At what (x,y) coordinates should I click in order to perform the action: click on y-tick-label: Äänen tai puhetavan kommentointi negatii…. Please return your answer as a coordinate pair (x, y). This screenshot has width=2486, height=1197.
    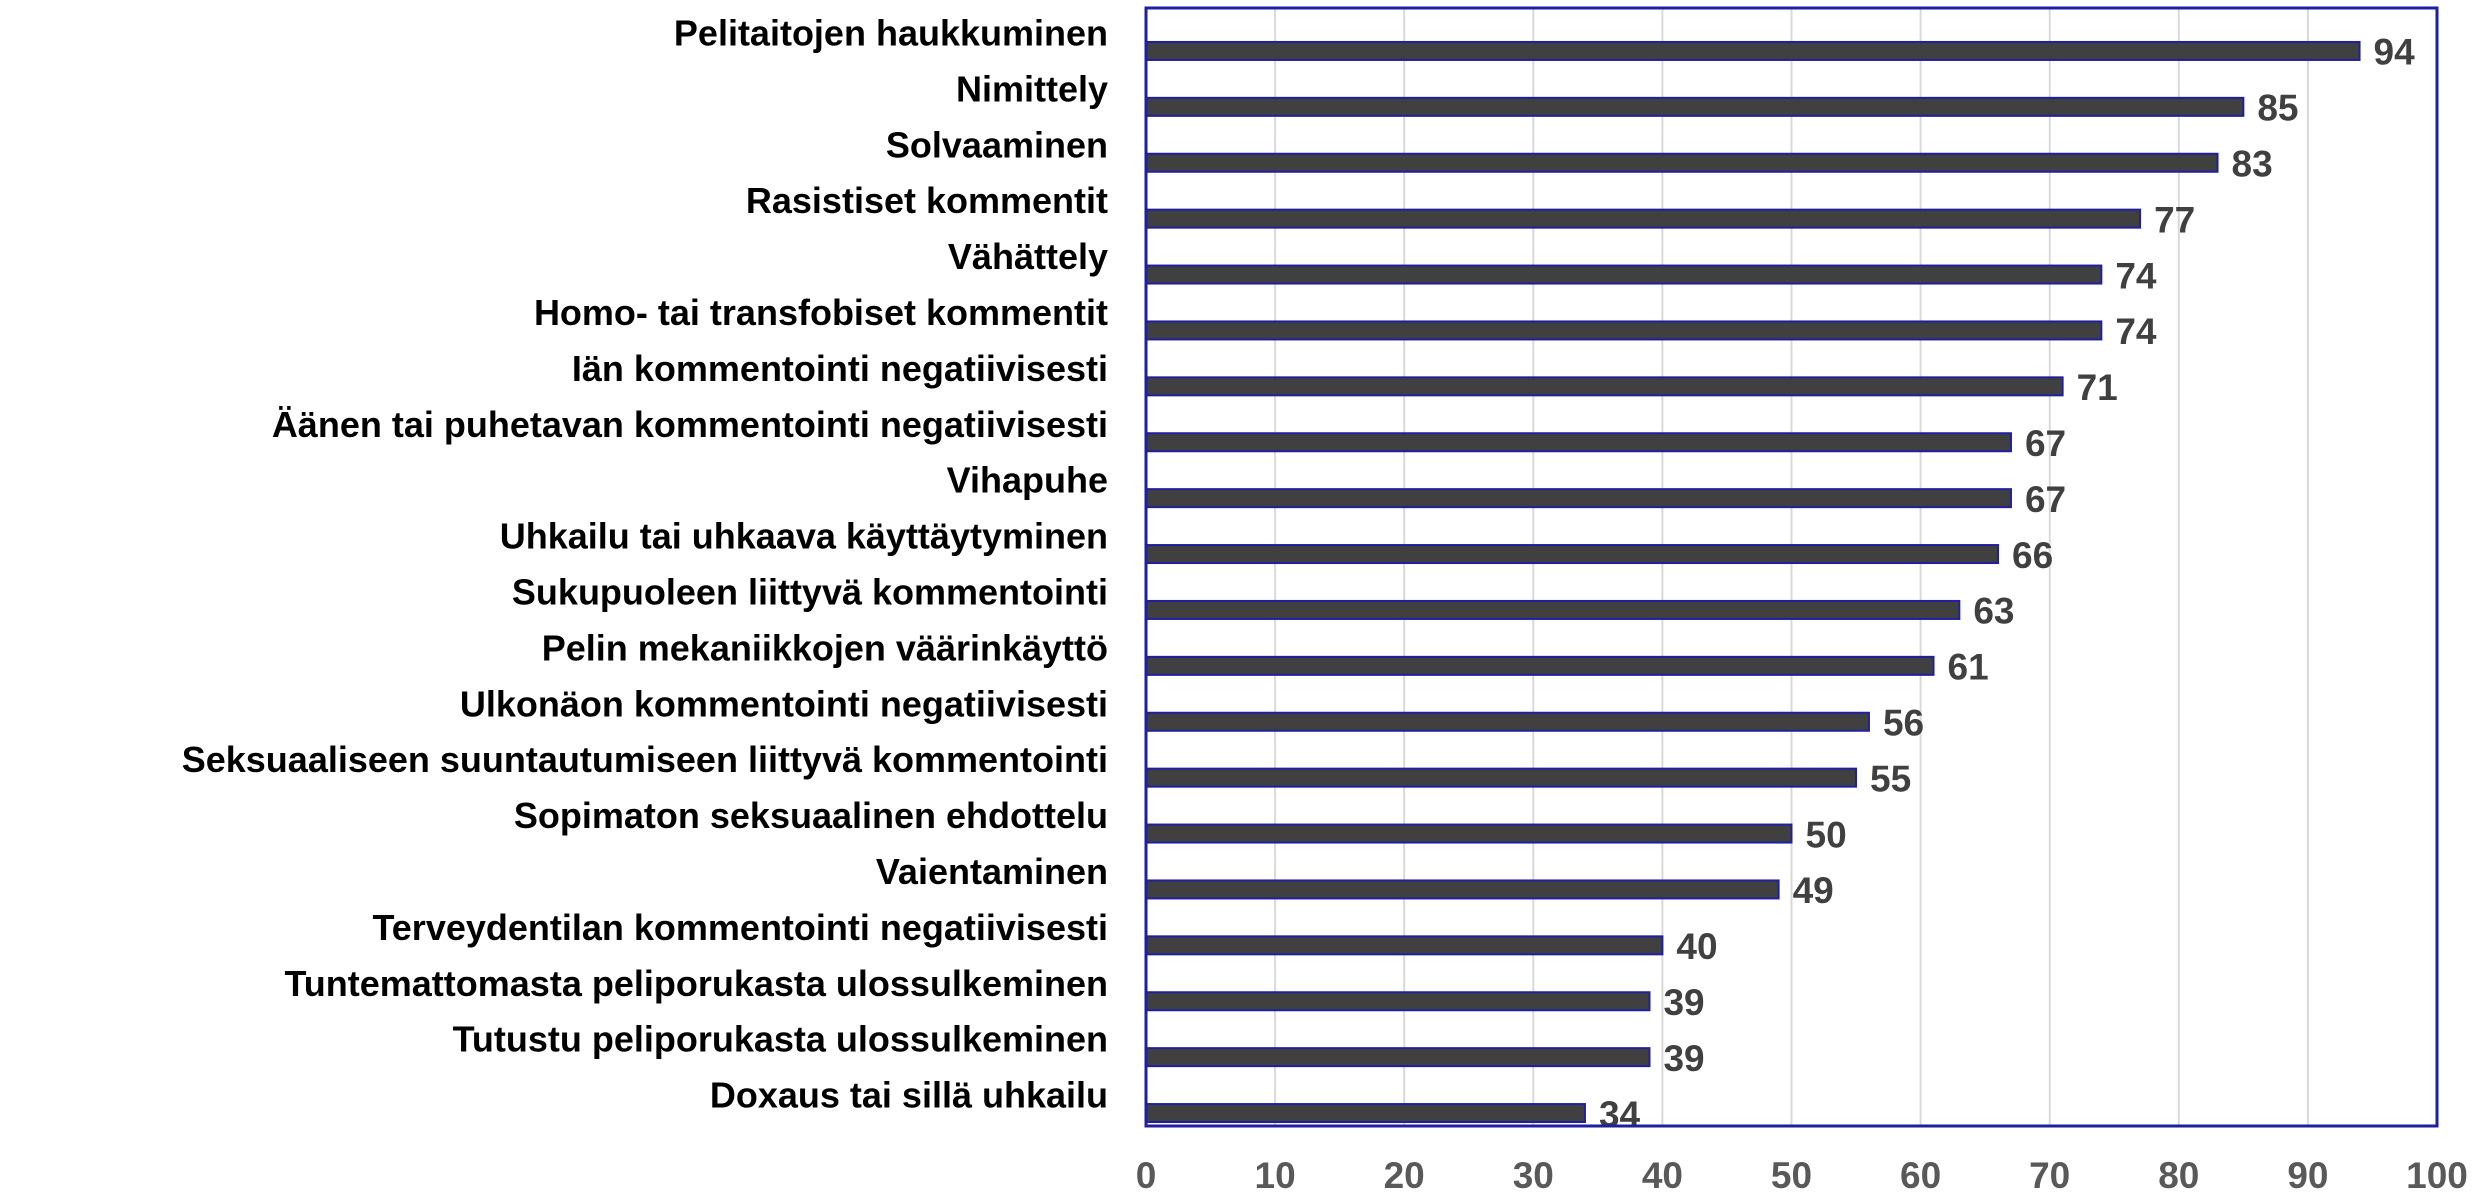
    Looking at the image, I should click on (690, 424).